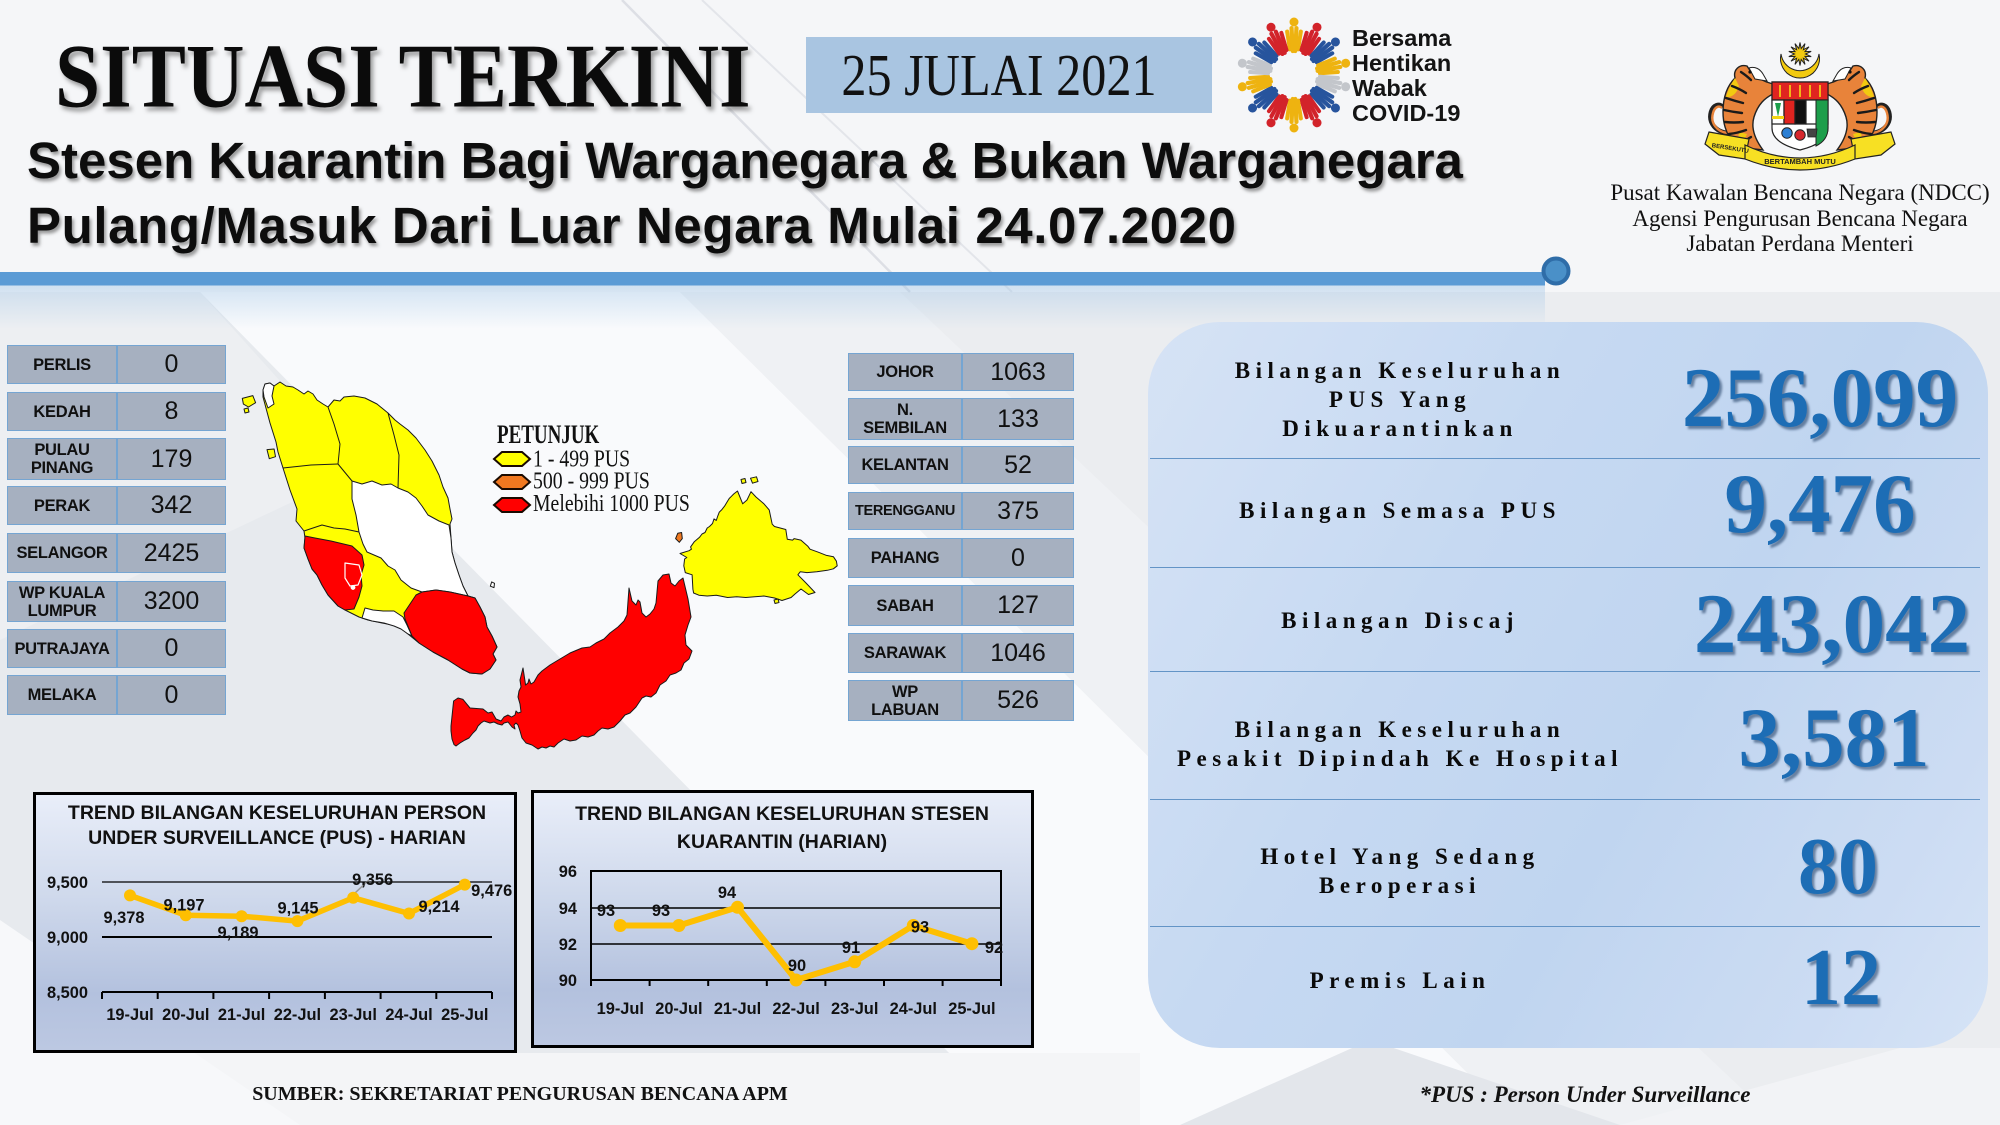 The width and height of the screenshot is (2000, 1125). Describe the element at coordinates (297, 909) in the screenshot. I see `svg-text: 9,145` at that location.